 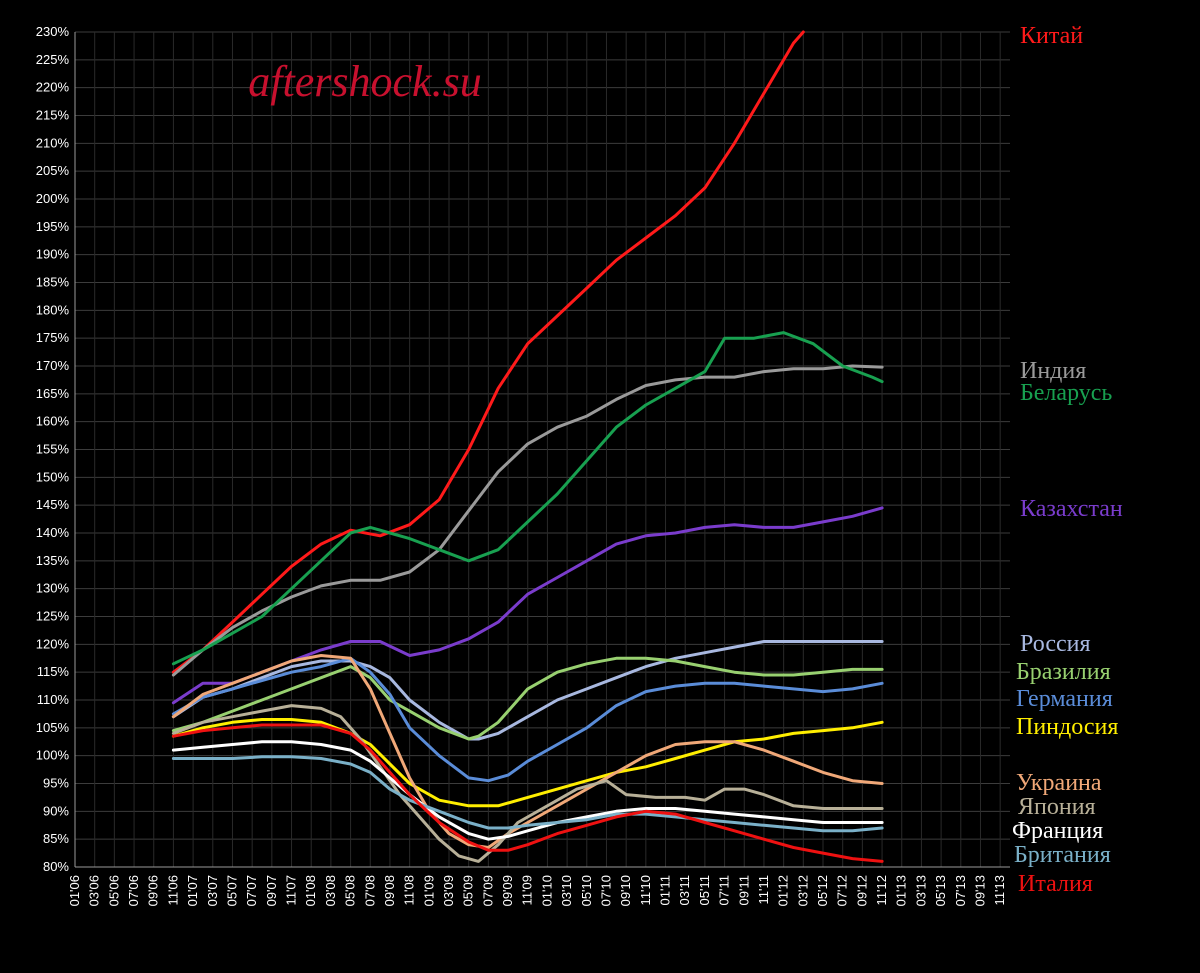 What do you see at coordinates (802, 890) in the screenshot?
I see `x-tick-label: 03'12` at bounding box center [802, 890].